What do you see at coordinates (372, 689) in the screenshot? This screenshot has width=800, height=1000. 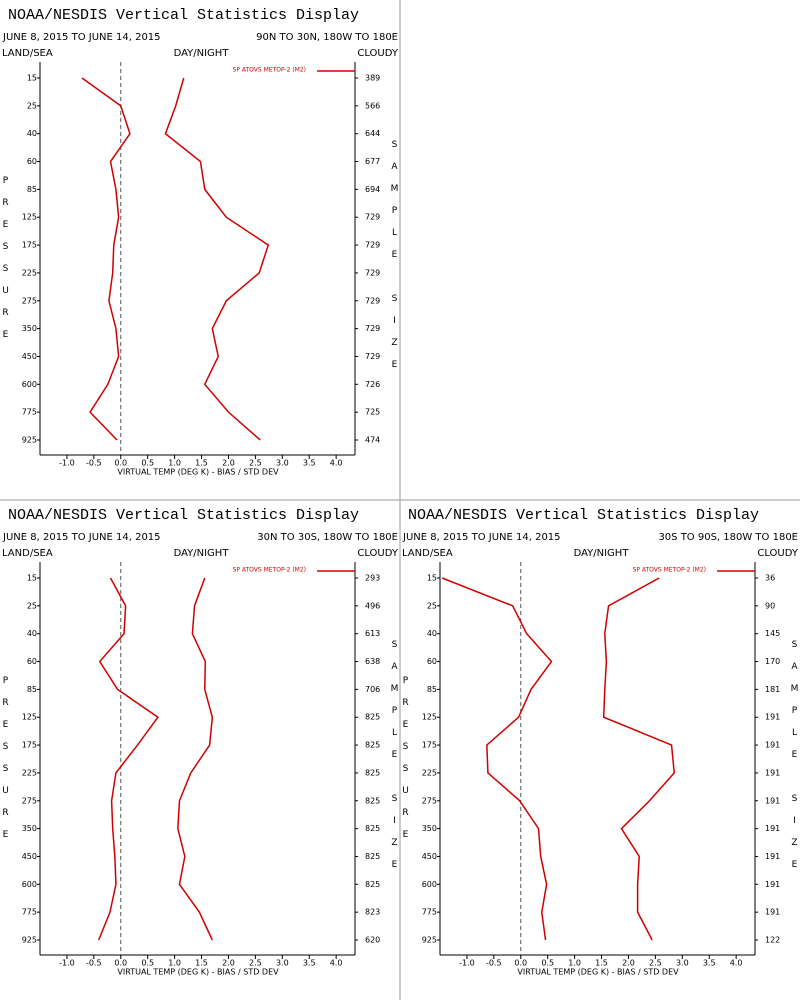 I see `sample-size: 706` at bounding box center [372, 689].